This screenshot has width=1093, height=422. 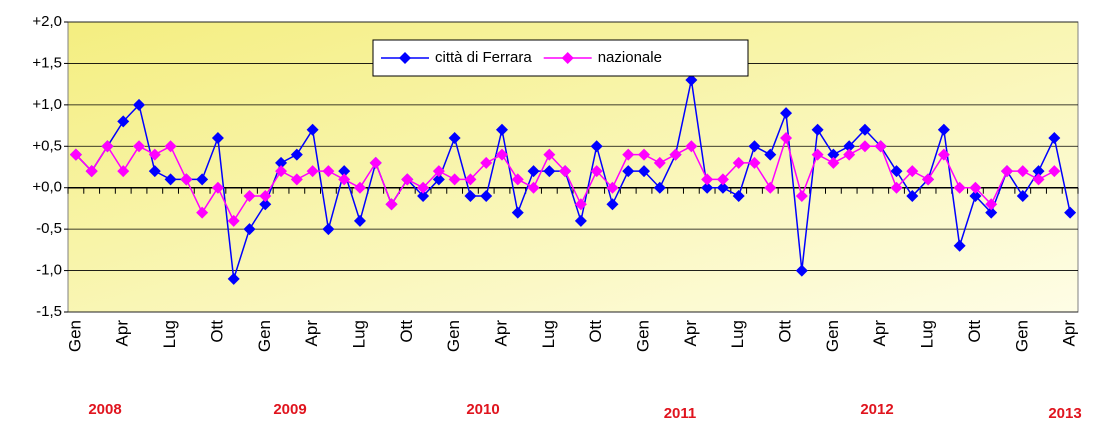 I want to click on y-tick-label: -1,5, so click(x=49, y=311).